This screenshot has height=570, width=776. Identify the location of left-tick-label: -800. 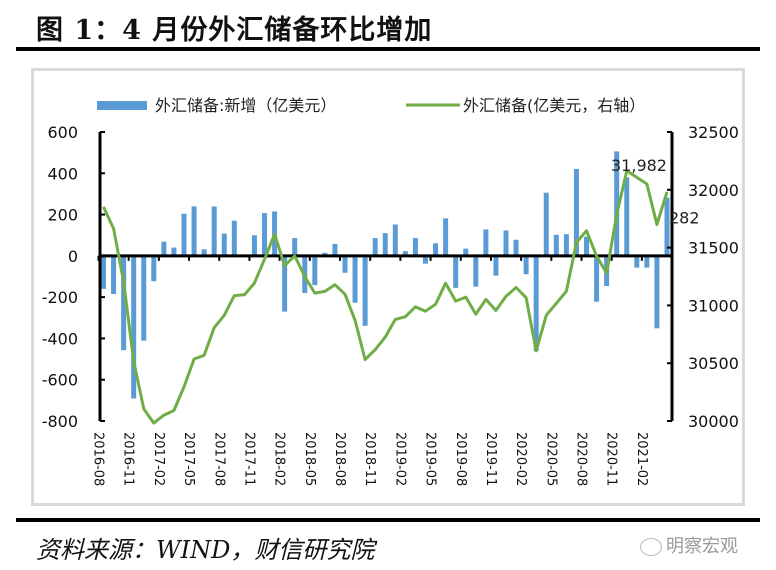
(60, 421).